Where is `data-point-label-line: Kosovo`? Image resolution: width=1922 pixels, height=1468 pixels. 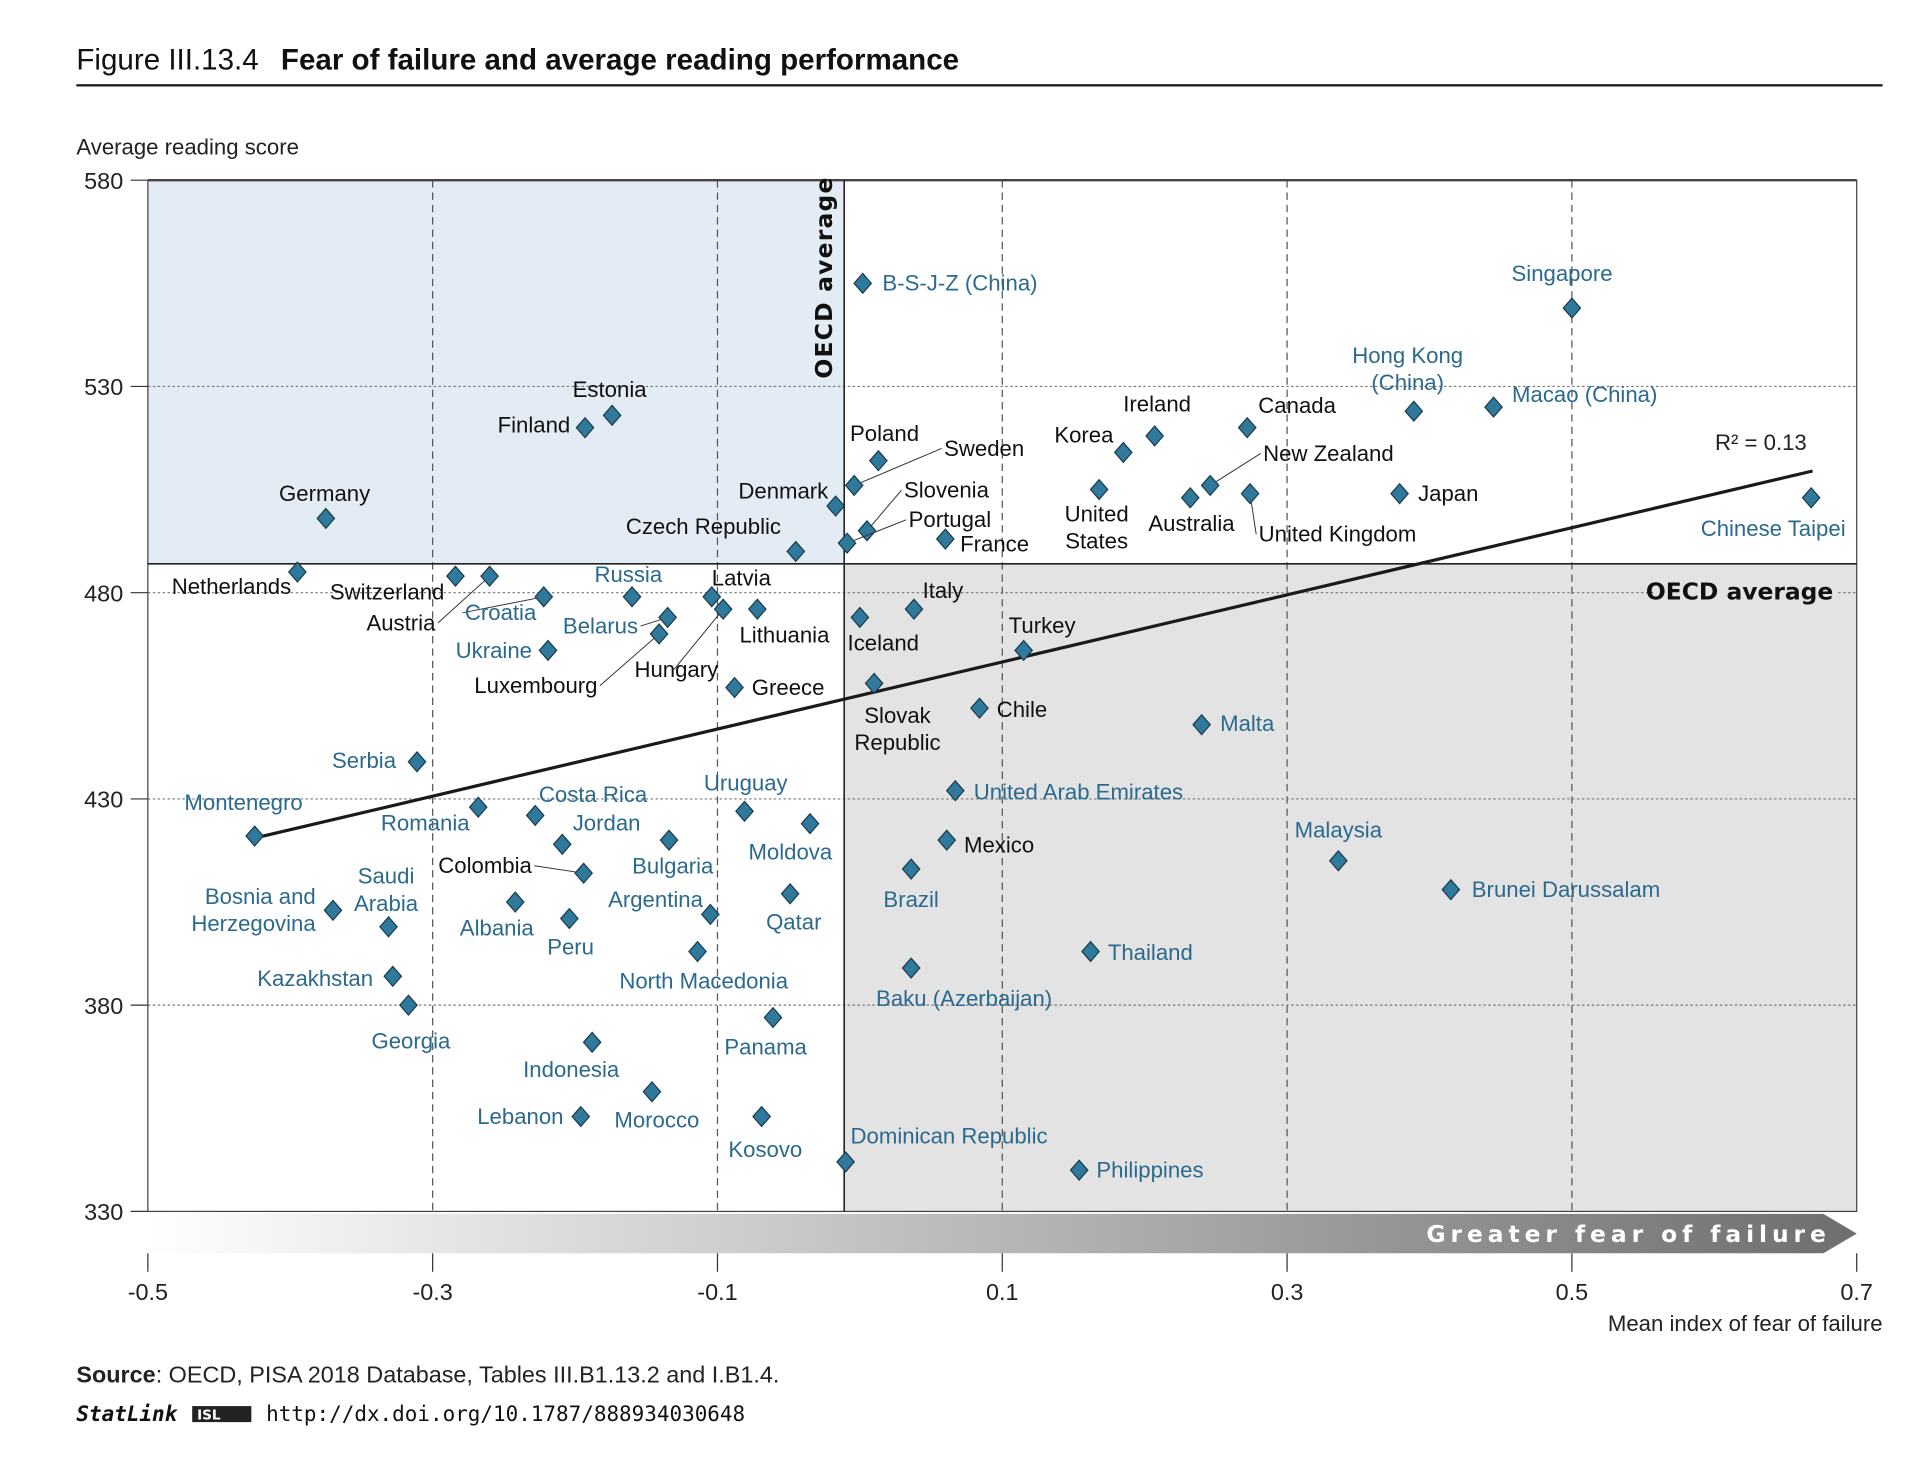
data-point-label-line: Kosovo is located at coordinates (765, 1149).